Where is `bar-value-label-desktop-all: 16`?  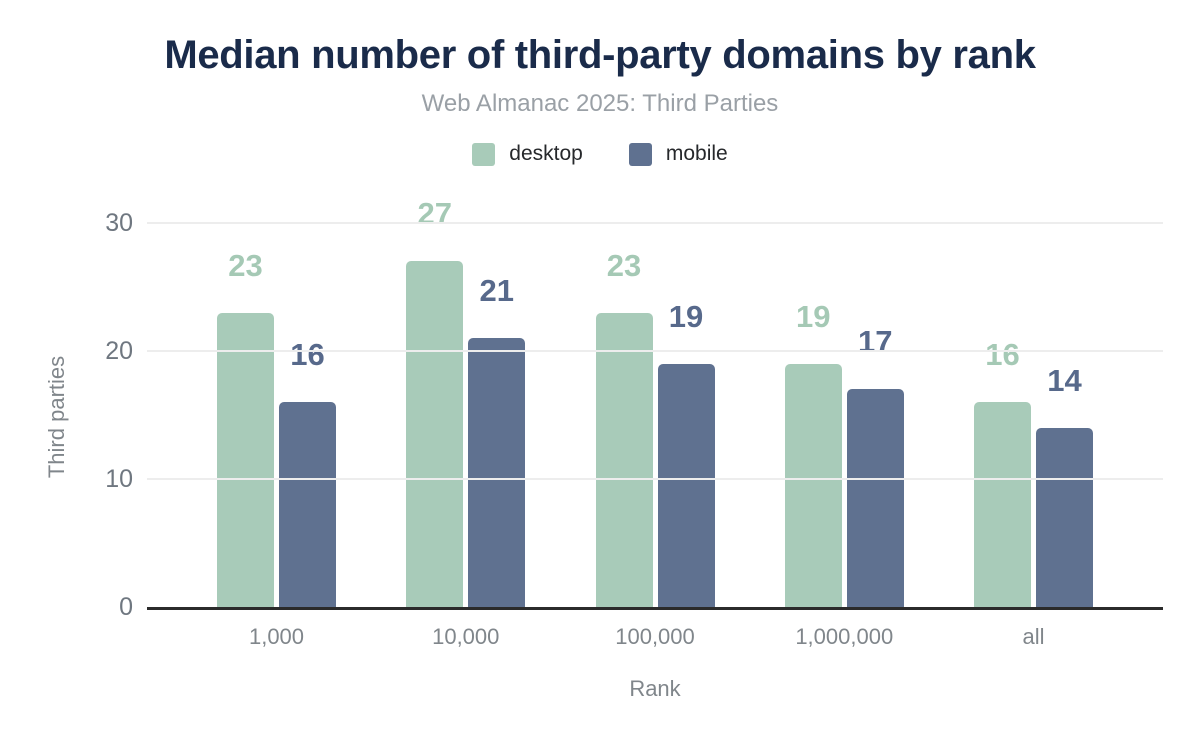
bar-value-label-desktop-all: 16 is located at coordinates (1002, 355).